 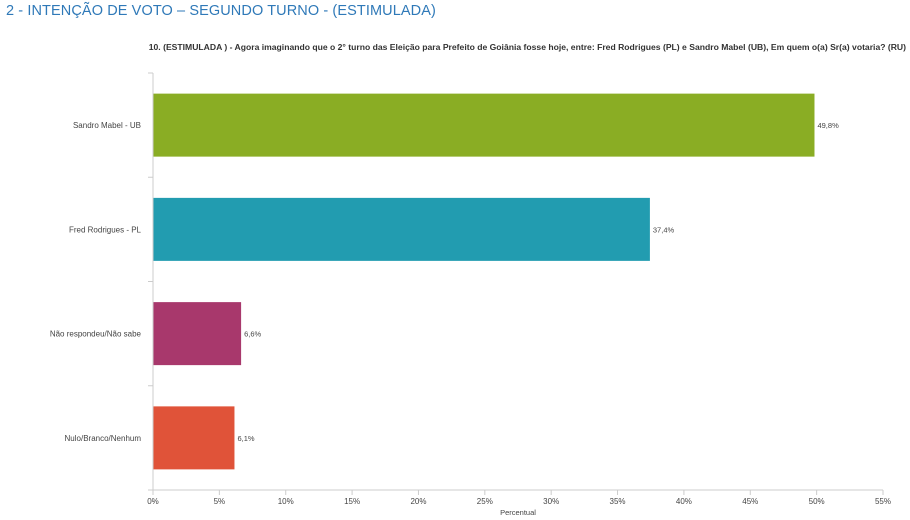 What do you see at coordinates (684, 501) in the screenshot?
I see `x-tick-label: 40%` at bounding box center [684, 501].